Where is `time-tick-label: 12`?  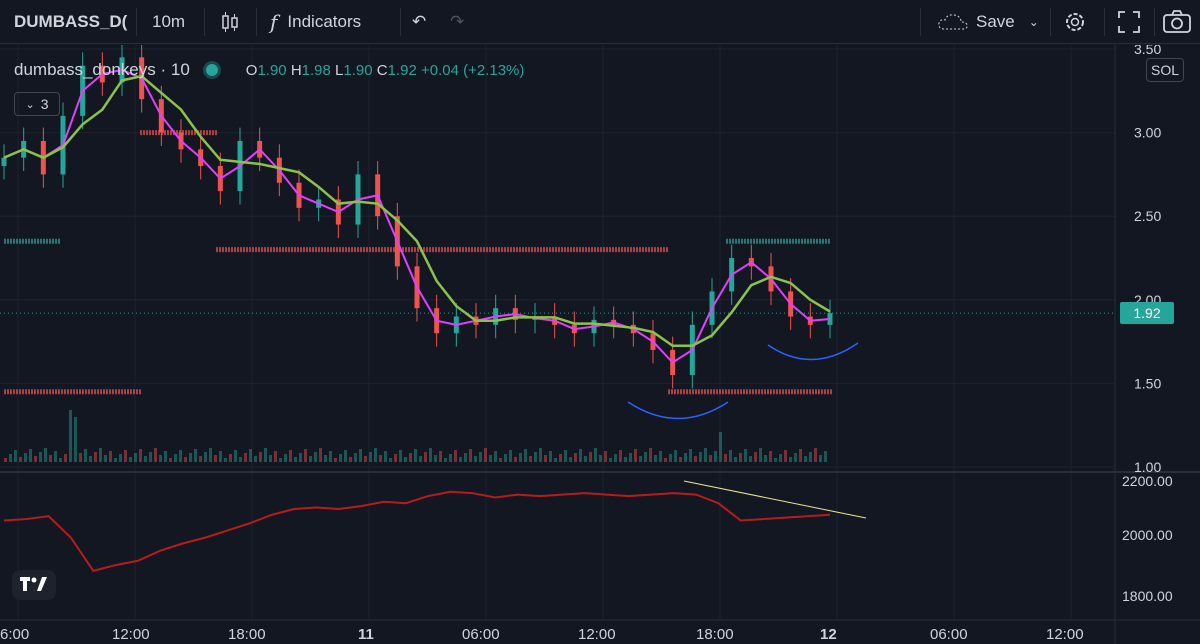
time-tick-label: 12 is located at coordinates (828, 634).